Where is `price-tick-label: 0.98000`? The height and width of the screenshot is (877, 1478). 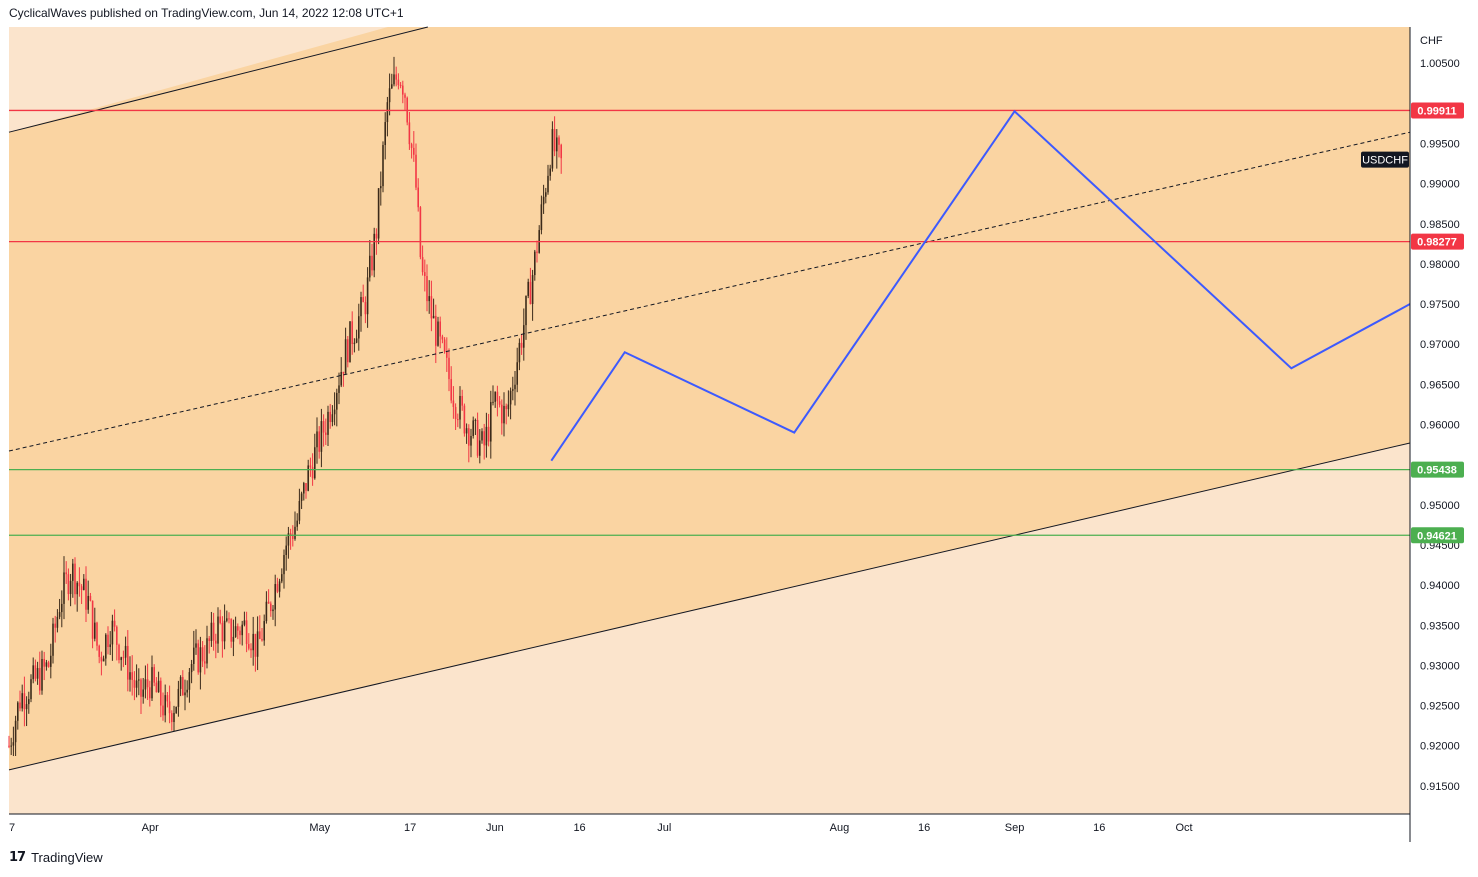
price-tick-label: 0.98000 is located at coordinates (1440, 265).